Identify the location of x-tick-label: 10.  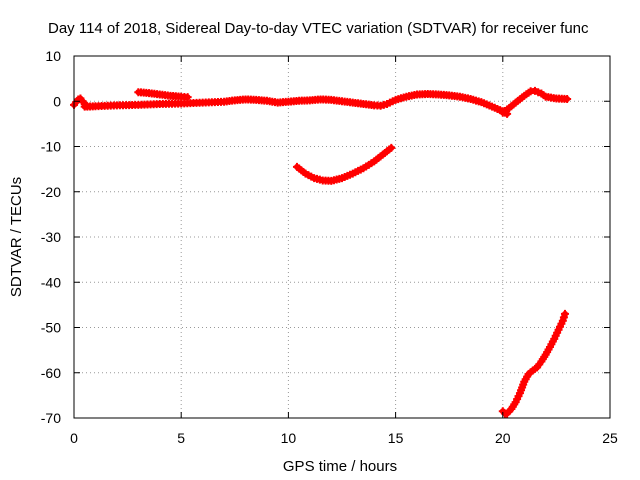
(289, 438).